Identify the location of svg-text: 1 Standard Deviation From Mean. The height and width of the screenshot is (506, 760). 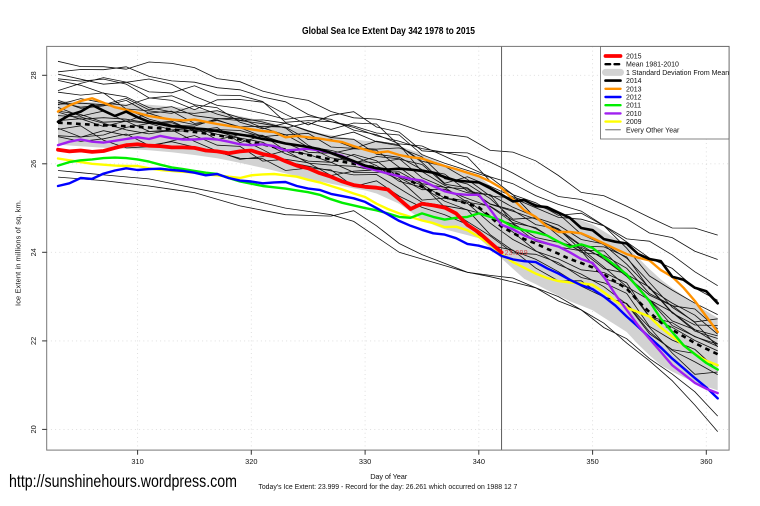
(677, 73).